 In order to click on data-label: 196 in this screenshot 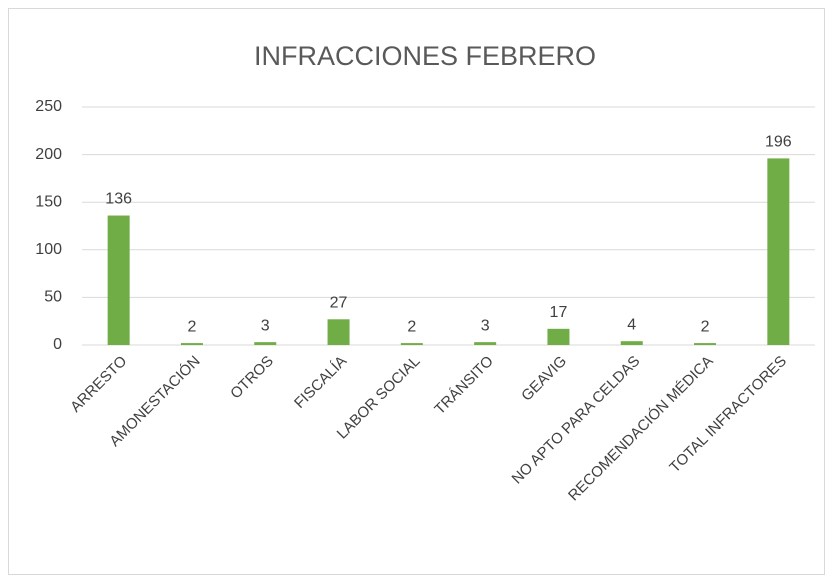, I will do `click(778, 142)`.